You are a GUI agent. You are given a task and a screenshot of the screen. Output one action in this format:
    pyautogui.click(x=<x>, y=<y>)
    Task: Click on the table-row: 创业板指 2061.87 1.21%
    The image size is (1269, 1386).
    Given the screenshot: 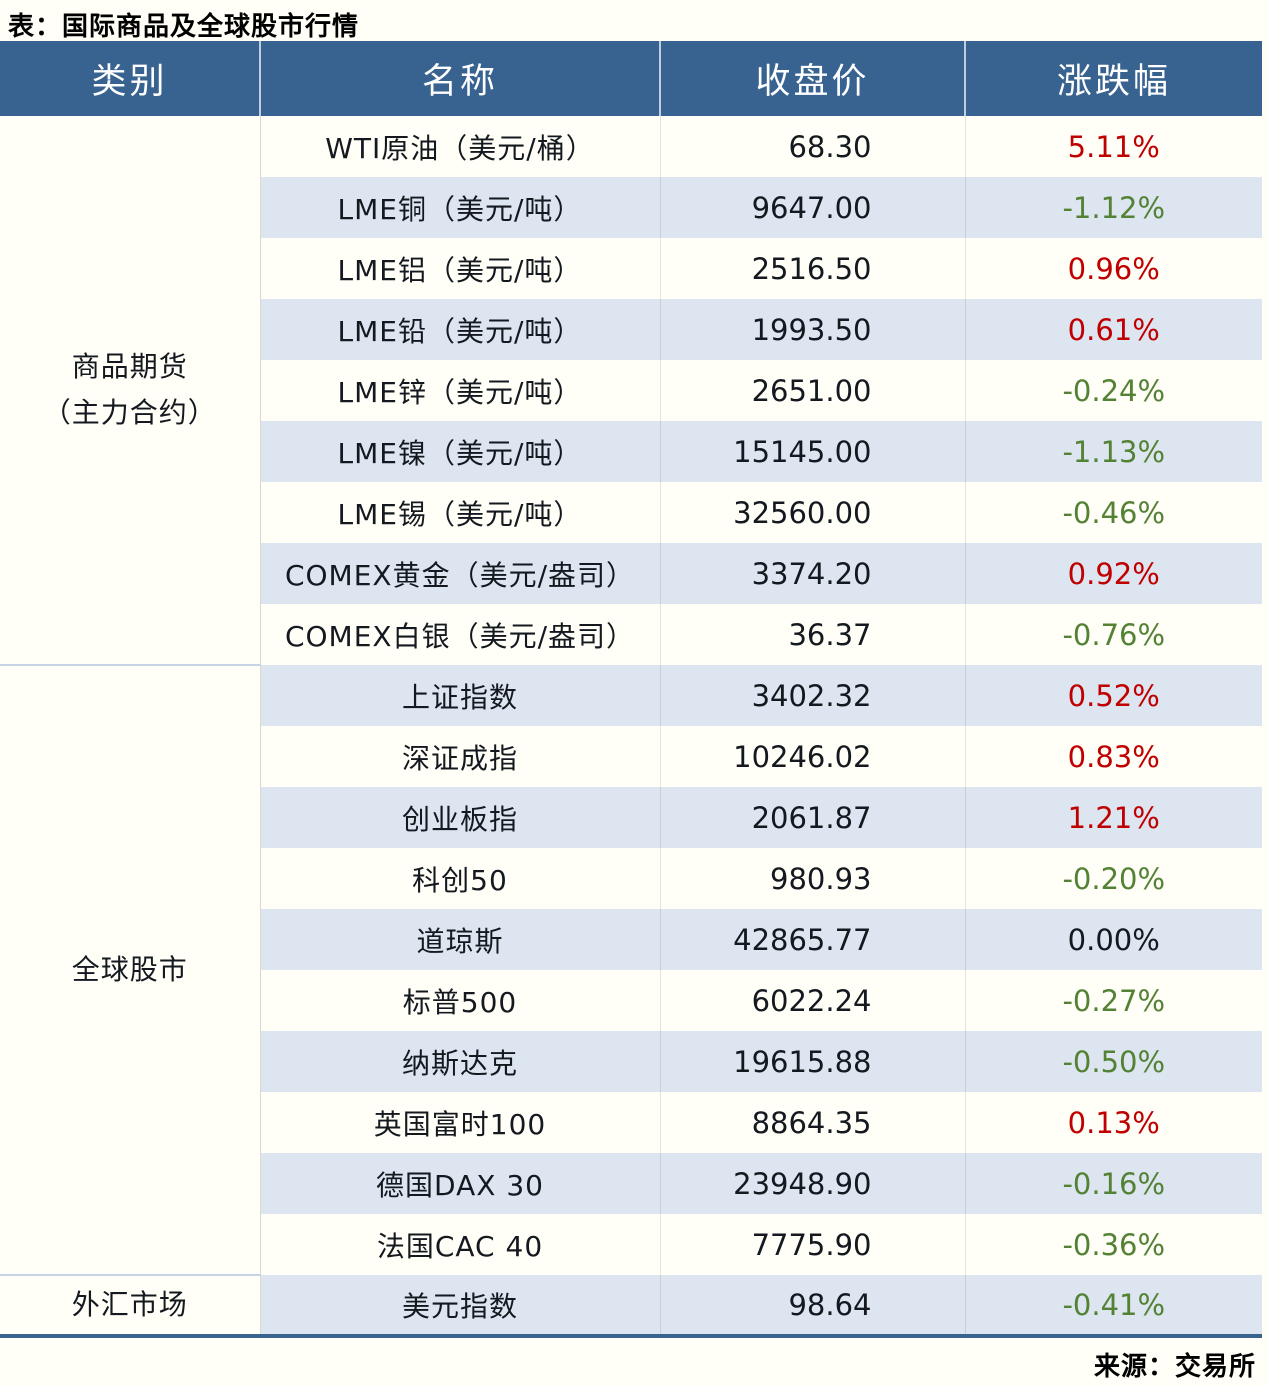 What is the action you would take?
    pyautogui.click(x=631, y=817)
    